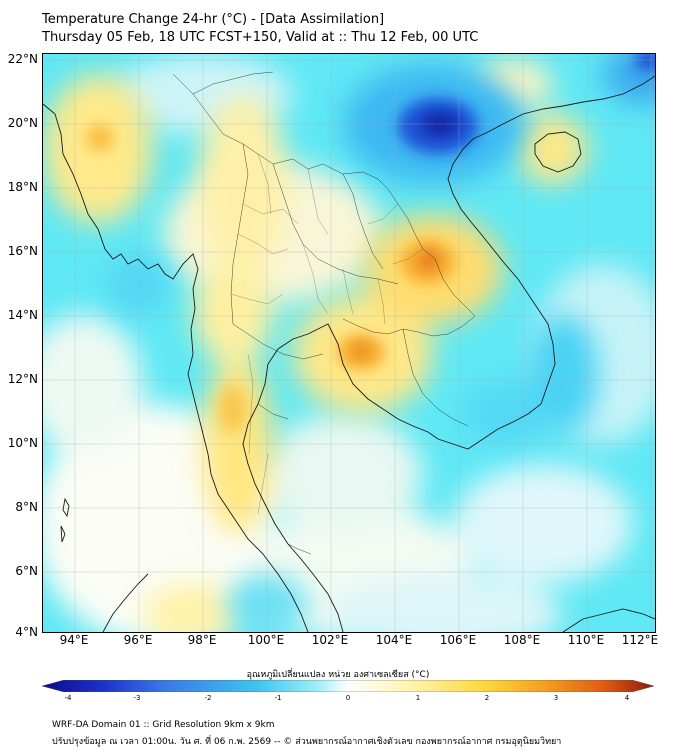 The height and width of the screenshot is (756, 676). What do you see at coordinates (202, 640) in the screenshot?
I see `lon-label-98e: 98°E` at bounding box center [202, 640].